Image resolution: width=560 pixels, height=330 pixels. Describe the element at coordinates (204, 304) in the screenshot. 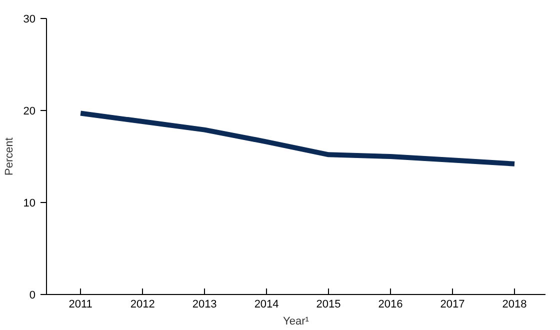

I see `x-tick-label: 2013` at that location.